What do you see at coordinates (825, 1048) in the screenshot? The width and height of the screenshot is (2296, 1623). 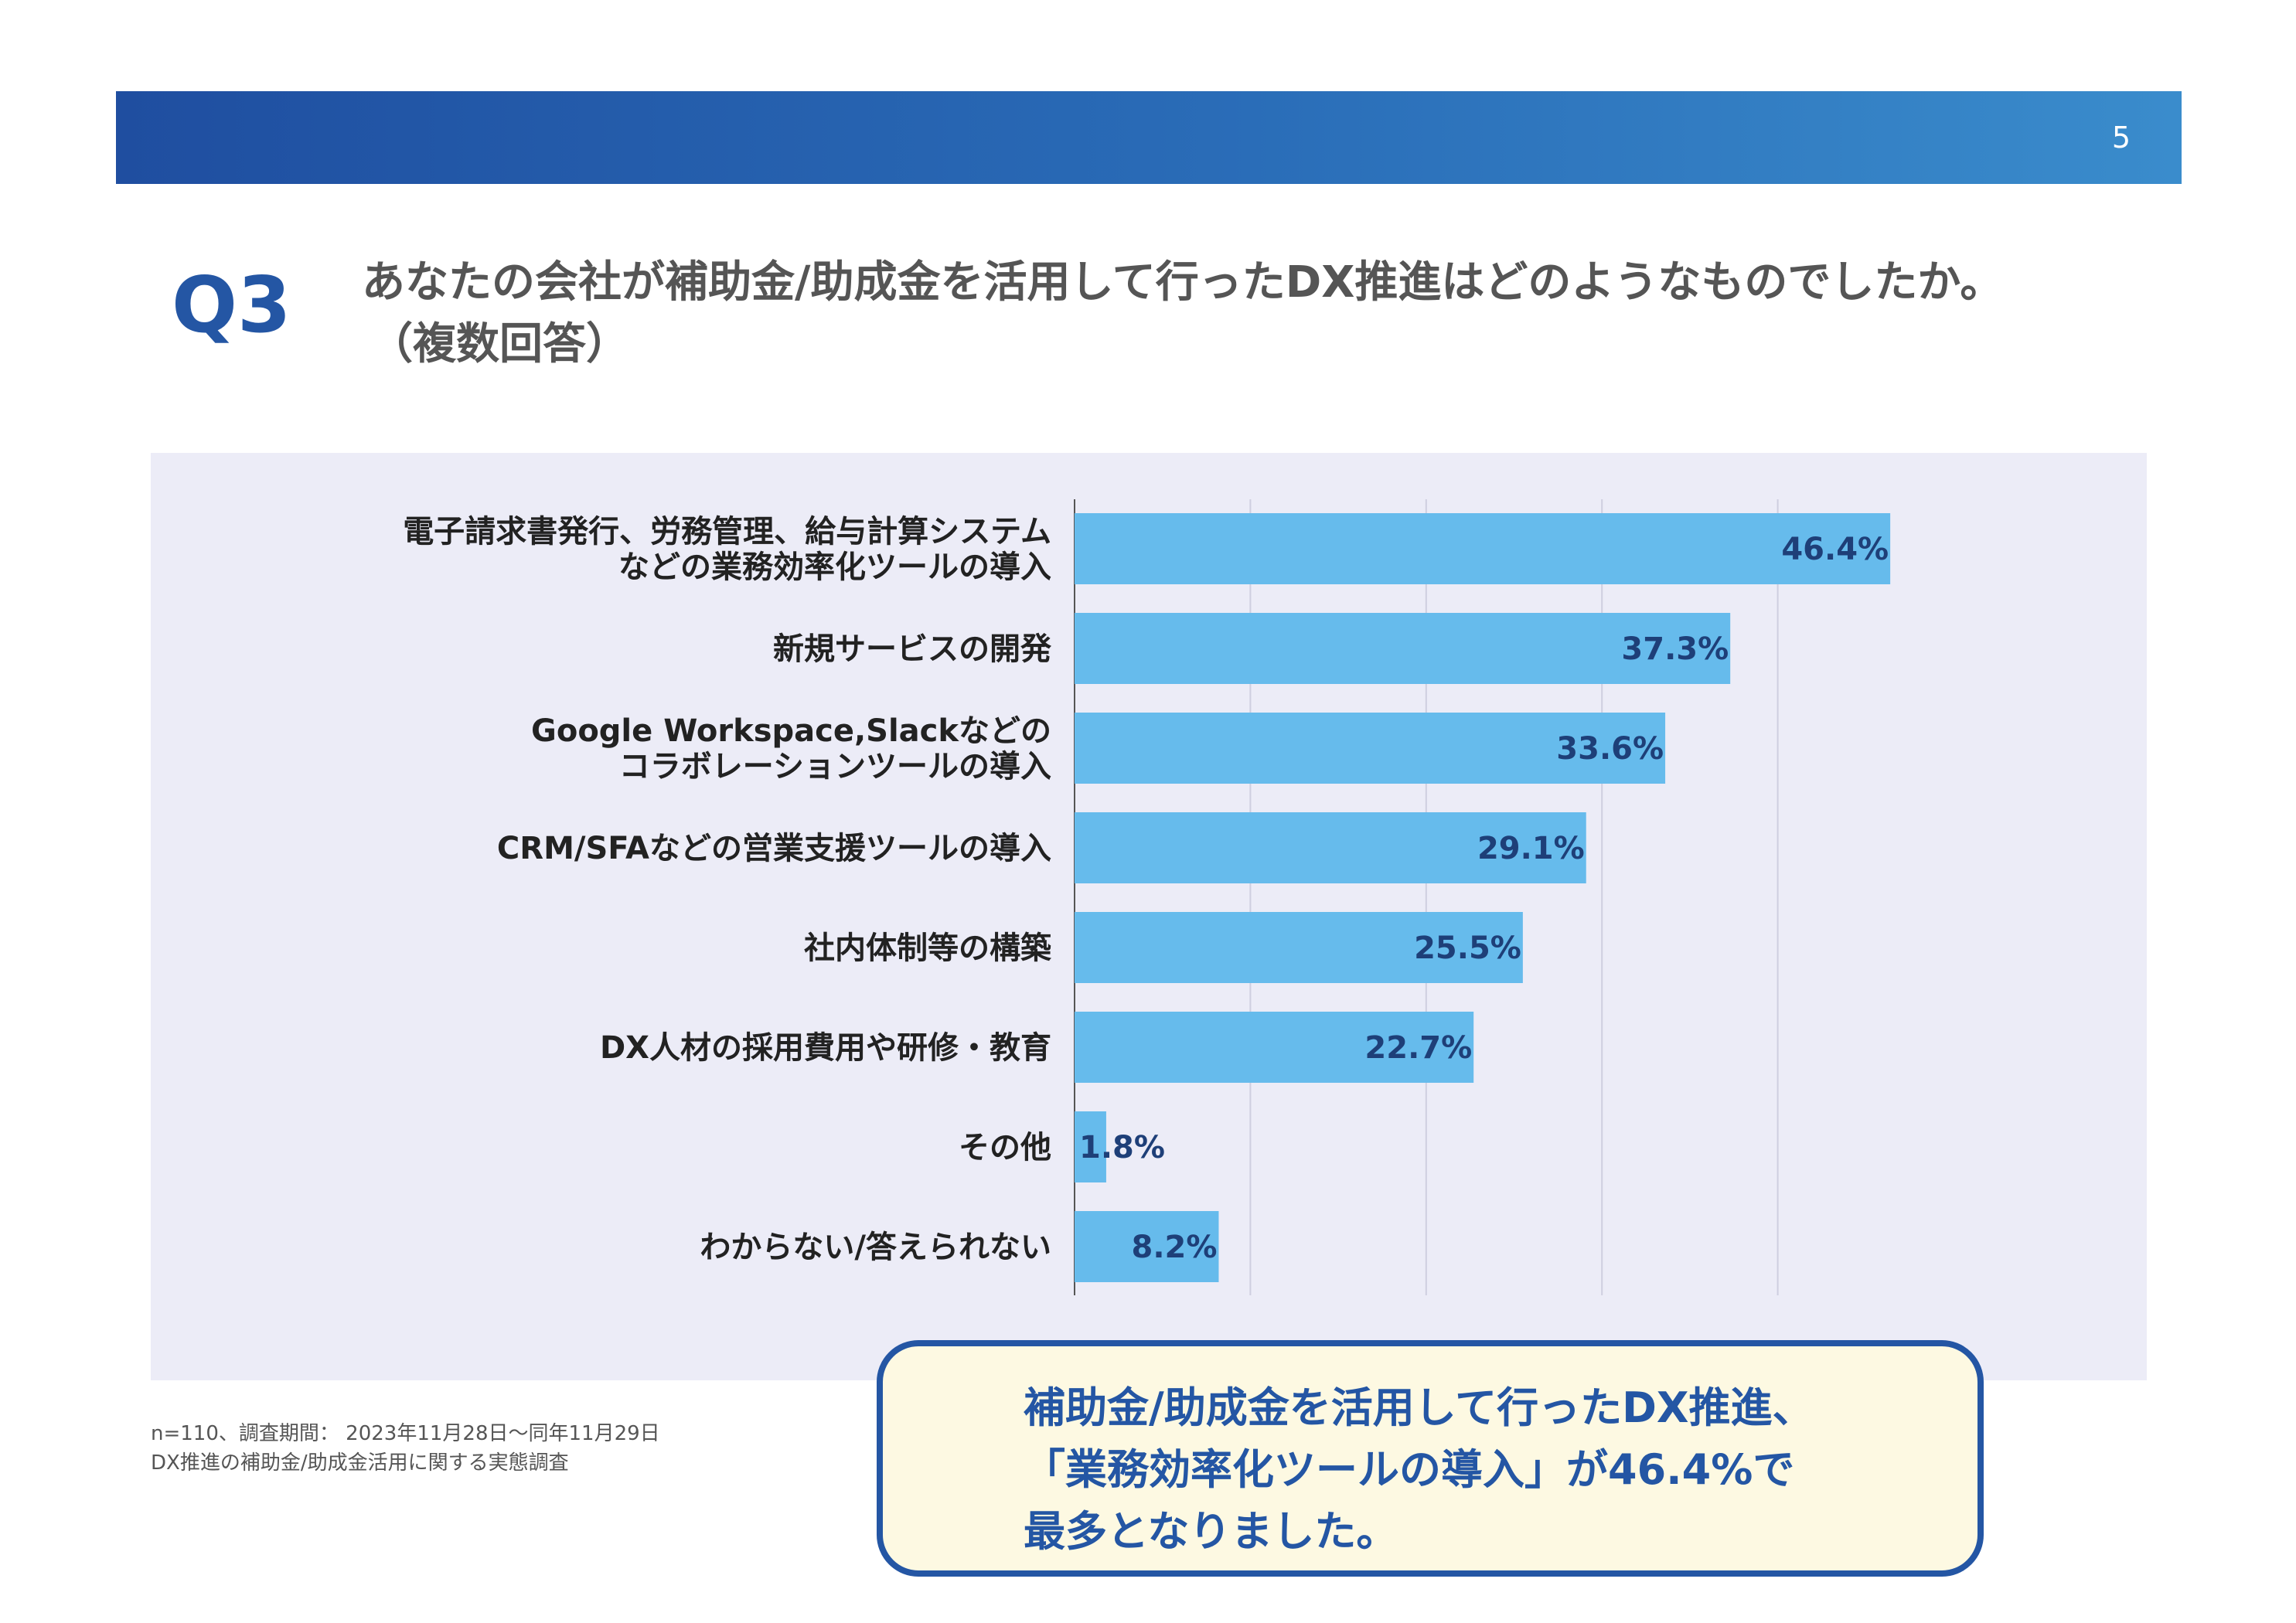 I see `category-label: DX人材の採用費用や研修・教育` at bounding box center [825, 1048].